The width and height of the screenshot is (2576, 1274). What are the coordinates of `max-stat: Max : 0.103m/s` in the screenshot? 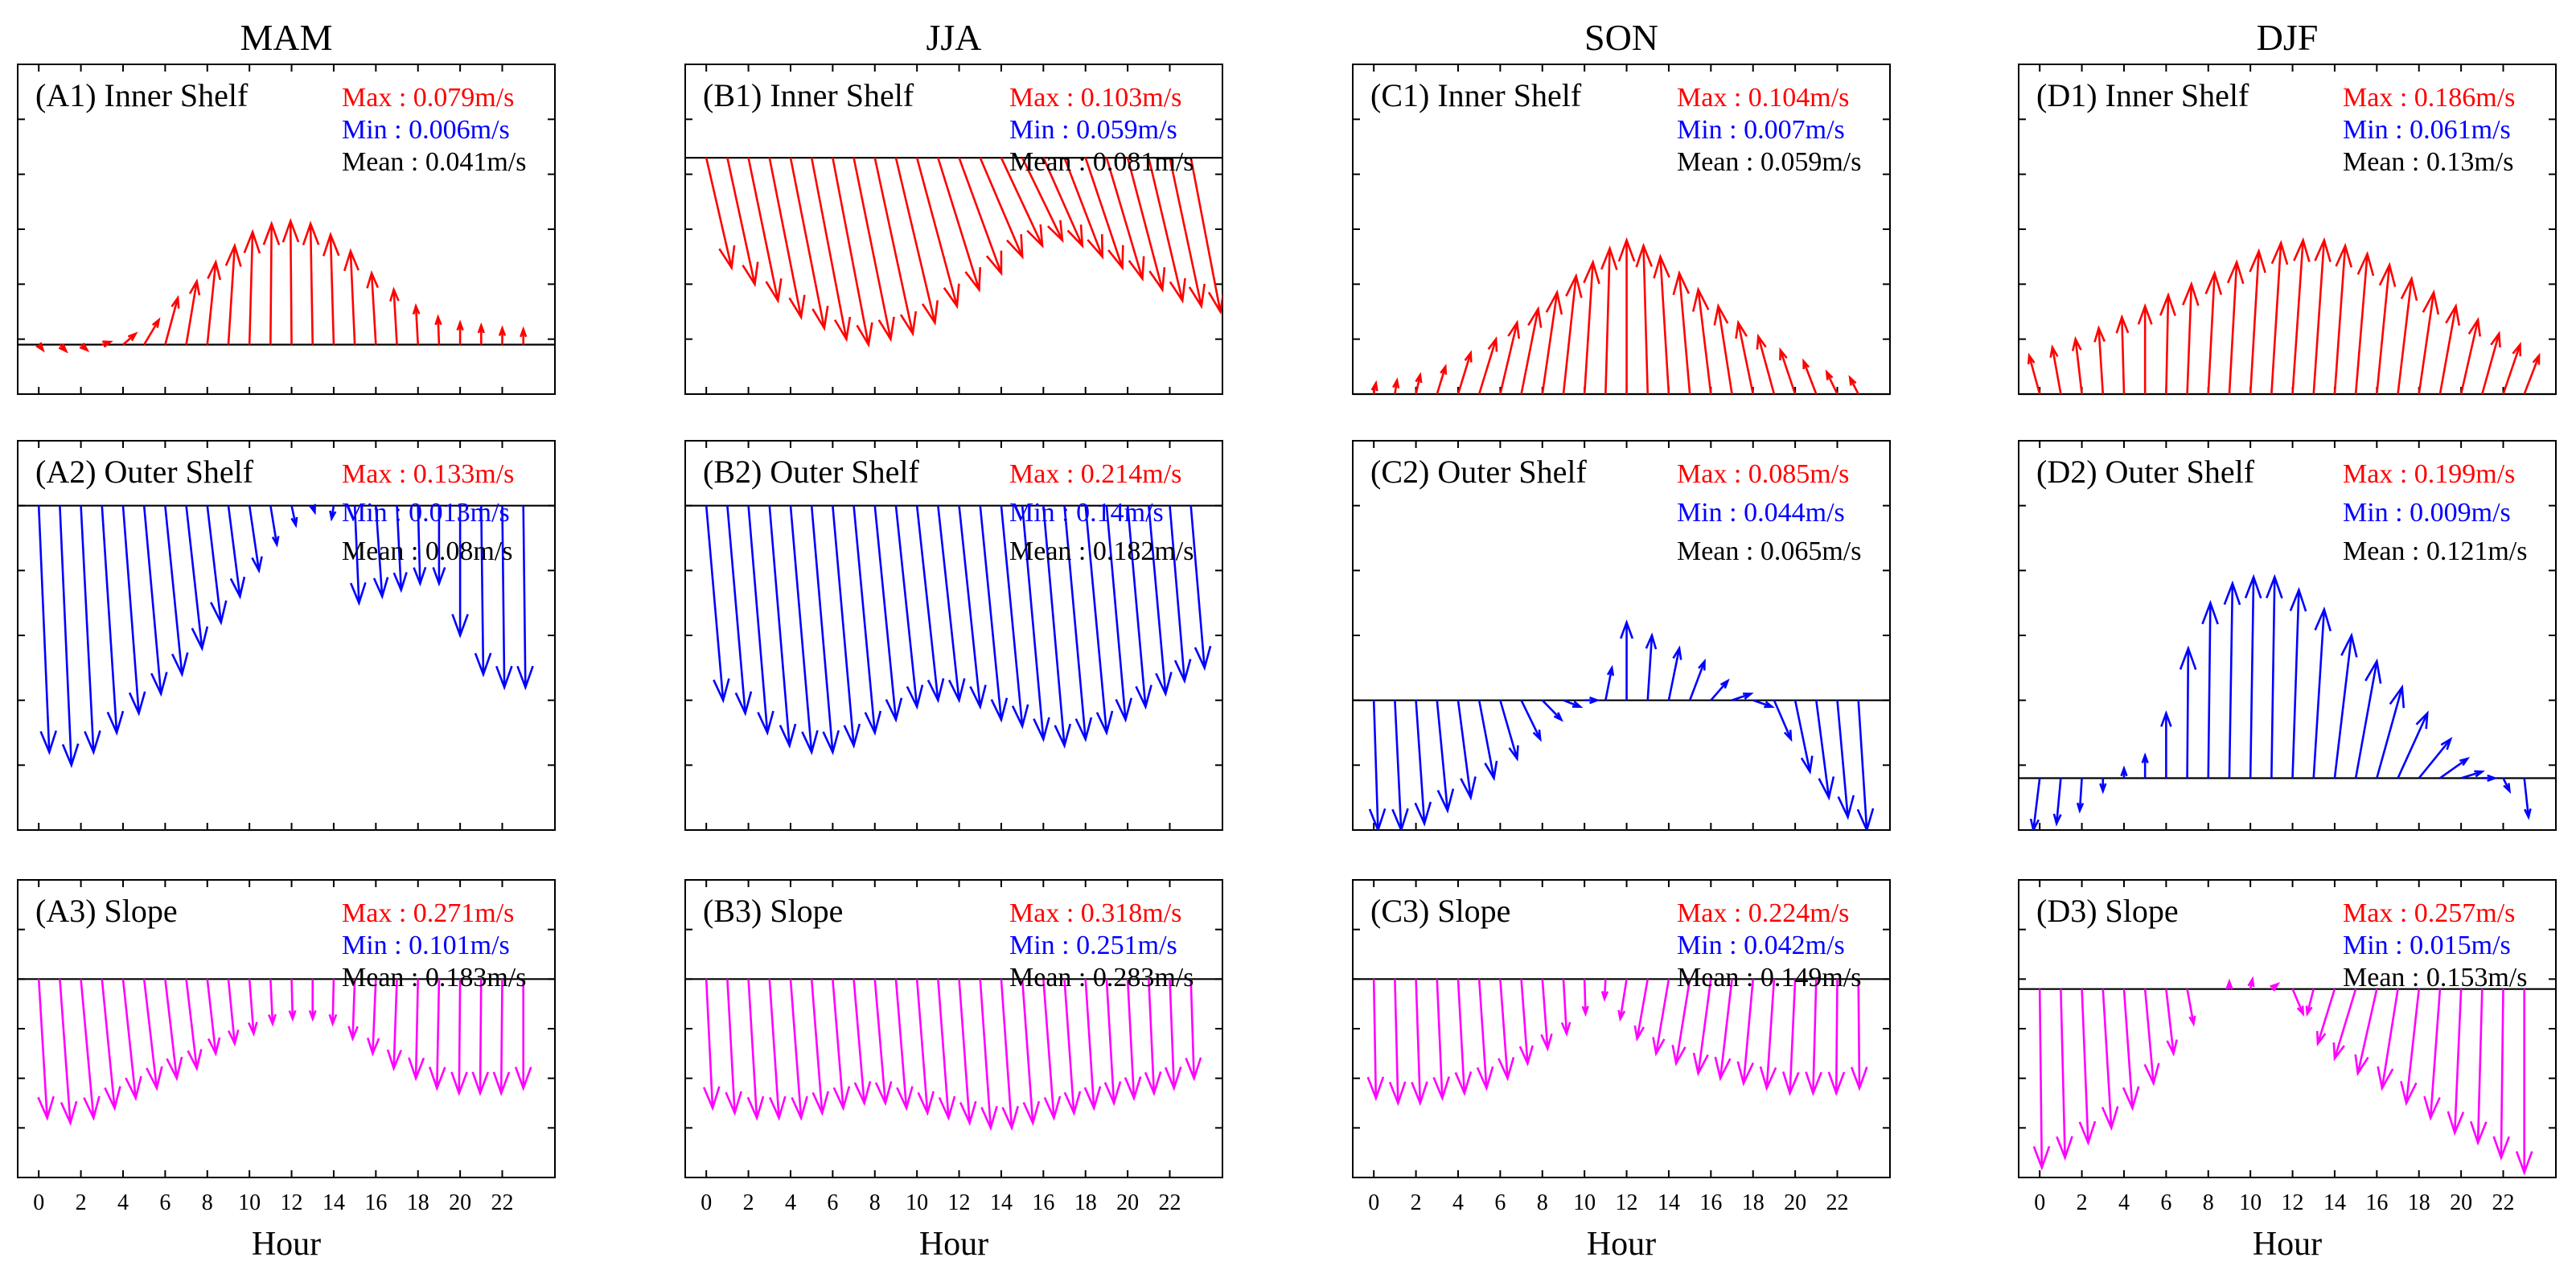 It's located at (1095, 98).